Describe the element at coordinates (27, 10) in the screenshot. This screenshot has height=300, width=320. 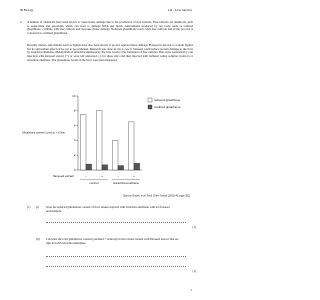
I see `header-left: IB Biology` at that location.